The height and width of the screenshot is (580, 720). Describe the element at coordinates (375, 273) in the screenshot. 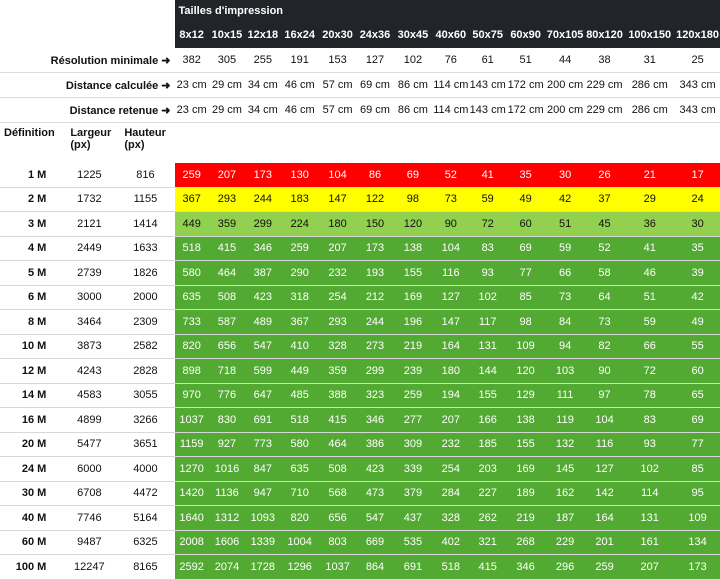

I see `resolution-cell: 193` at that location.